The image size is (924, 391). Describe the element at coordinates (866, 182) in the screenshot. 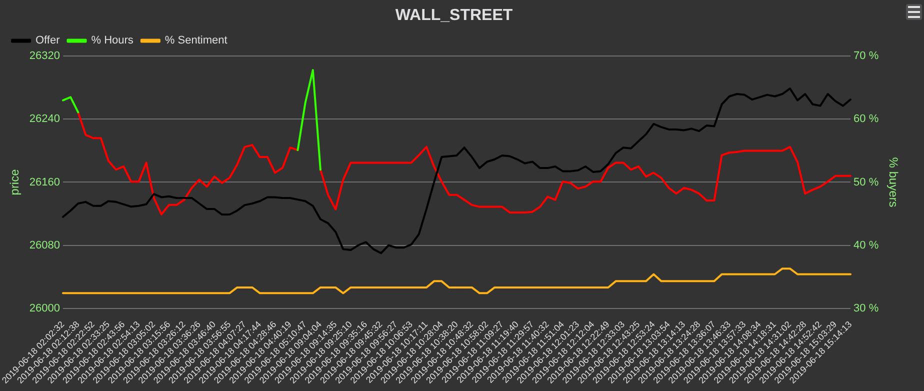

I see `y2-tick-label: 50 %` at that location.